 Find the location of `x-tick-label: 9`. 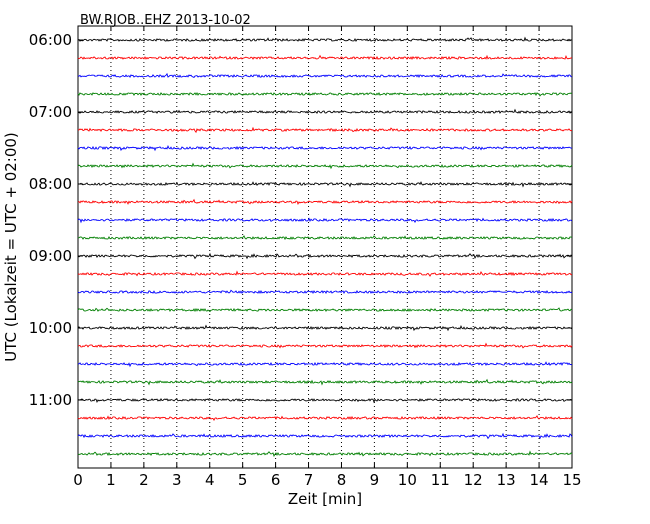

x-tick-label: 9 is located at coordinates (375, 480).